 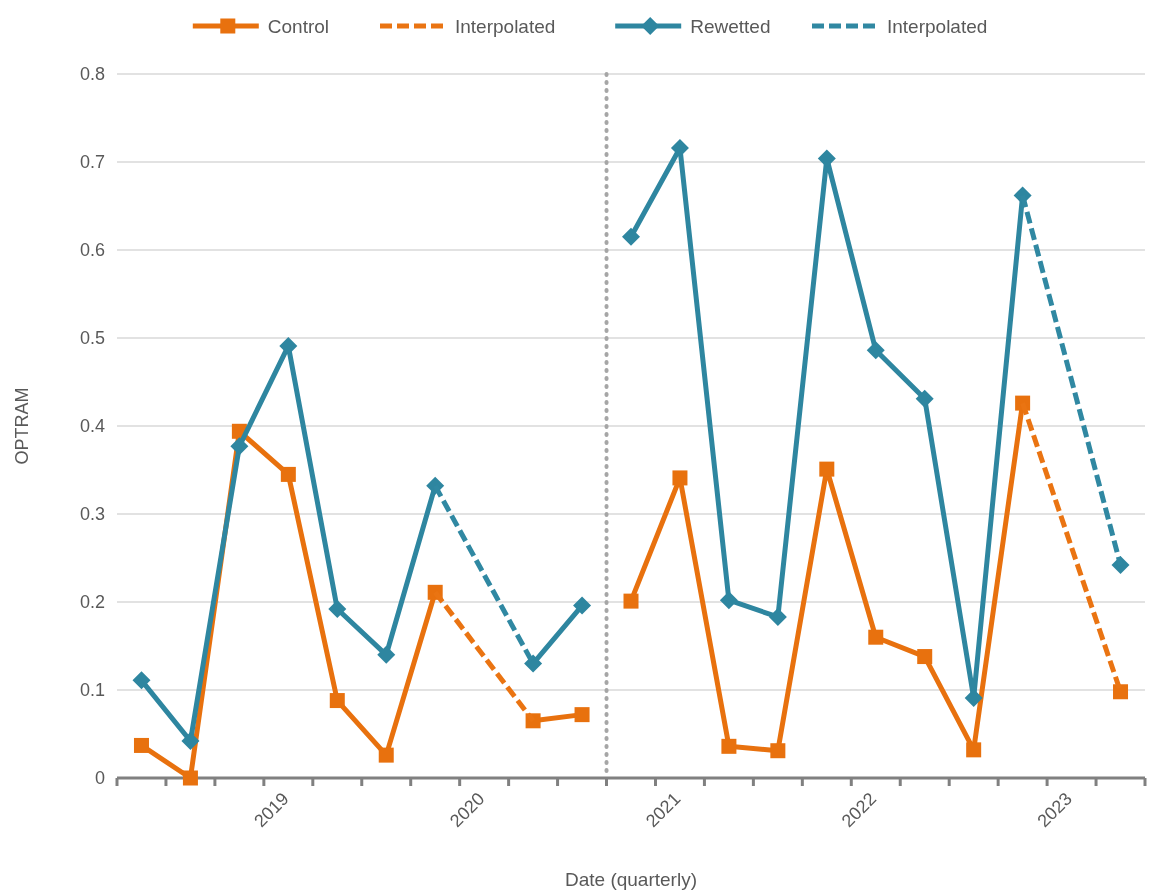 What do you see at coordinates (92, 74) in the screenshot?
I see `y-tick-label: 0.8` at bounding box center [92, 74].